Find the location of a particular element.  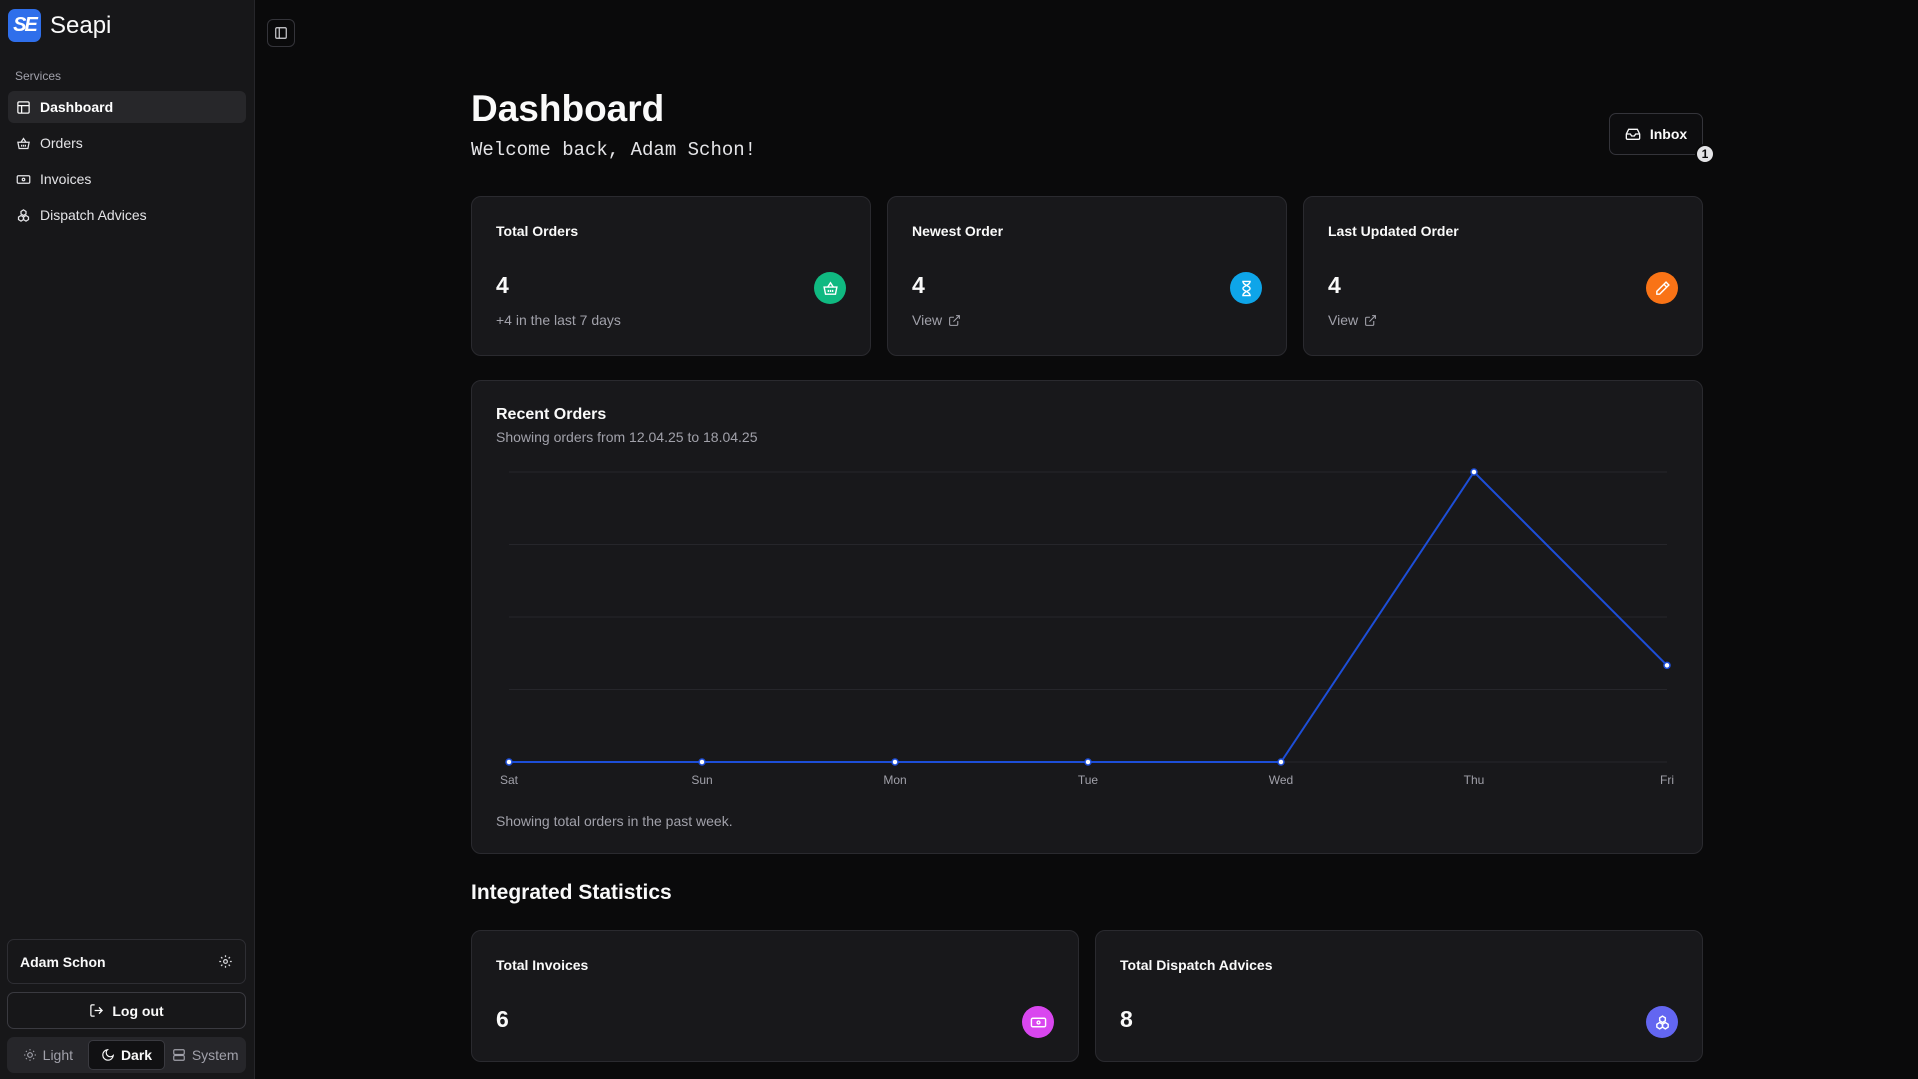

inbox-label: Inbox is located at coordinates (1668, 134).